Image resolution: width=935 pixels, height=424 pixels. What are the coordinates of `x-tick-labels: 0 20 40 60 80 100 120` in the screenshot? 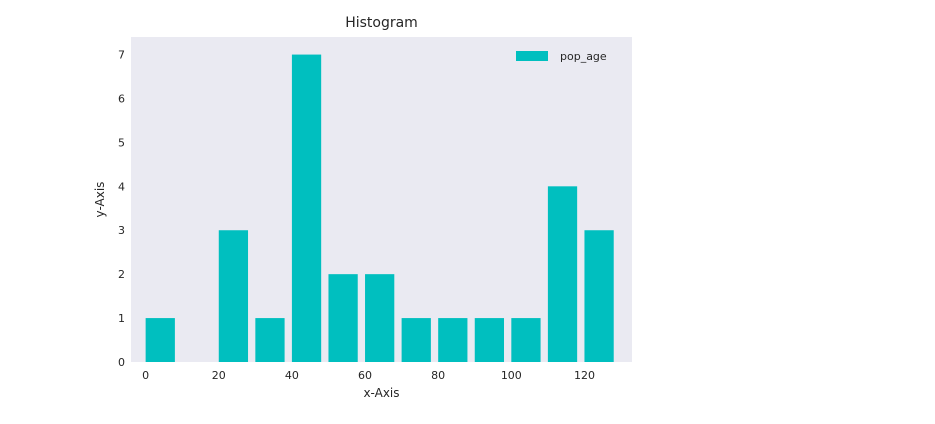 It's located at (368, 375).